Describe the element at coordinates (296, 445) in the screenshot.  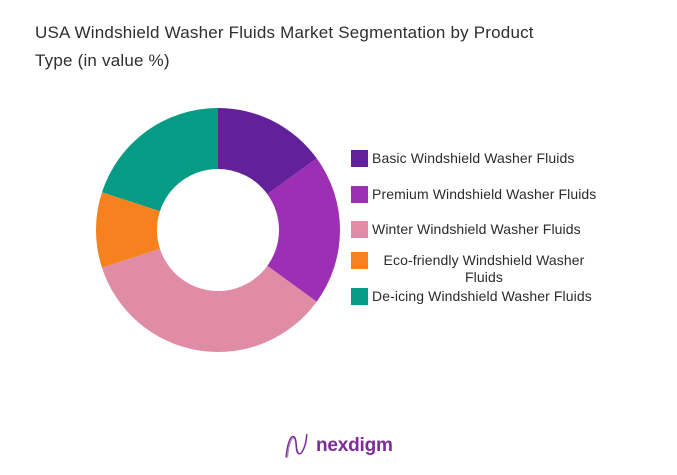
I see `nexdigm-logo-icon` at that location.